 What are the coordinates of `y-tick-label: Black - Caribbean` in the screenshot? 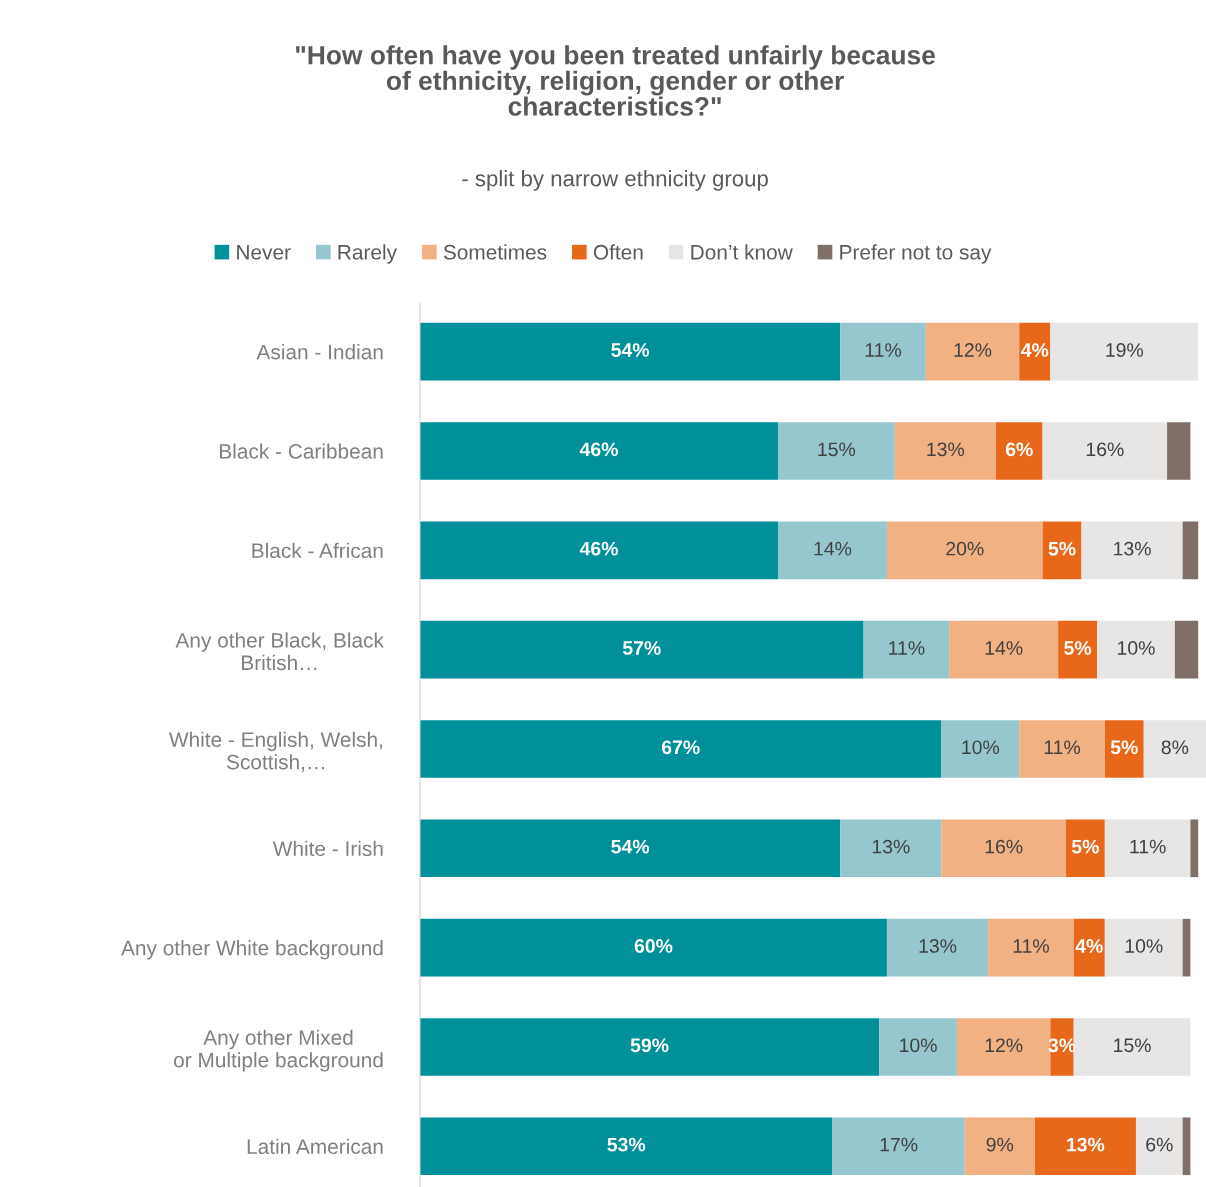 It's located at (301, 451).